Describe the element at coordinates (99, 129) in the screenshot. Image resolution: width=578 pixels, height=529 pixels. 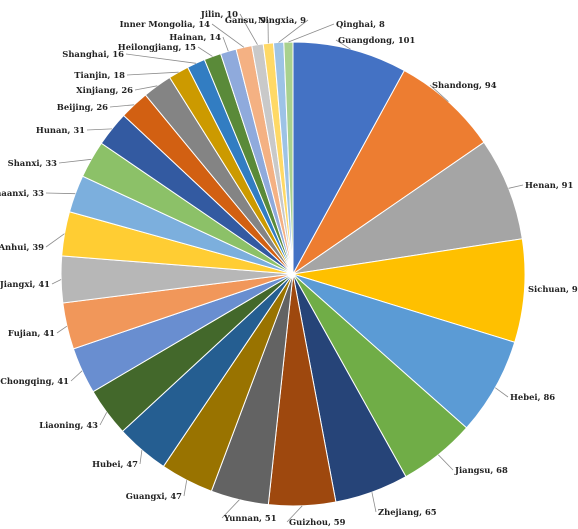
I see `leader-line-hunan` at that location.